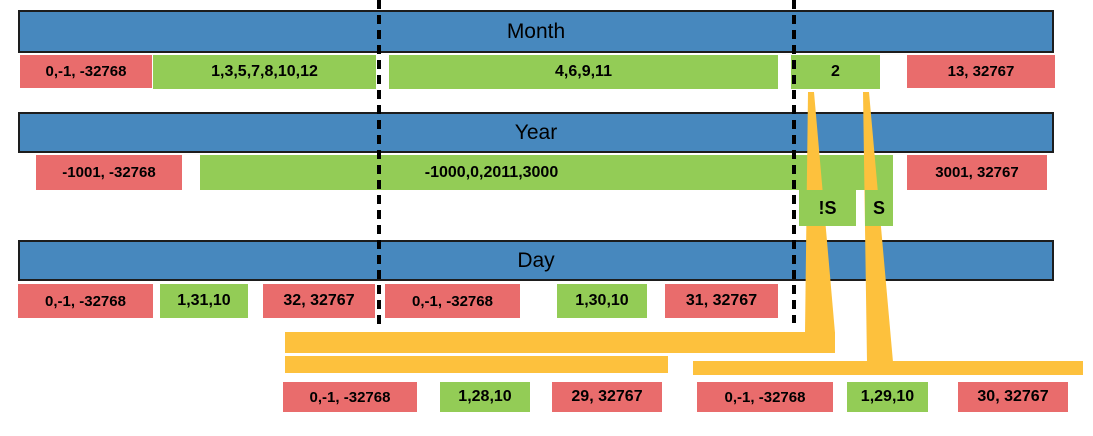 The width and height of the screenshot is (1093, 436). What do you see at coordinates (887, 397) in the screenshot?
I see `feb-leap-class-valid: 1,29,10` at bounding box center [887, 397].